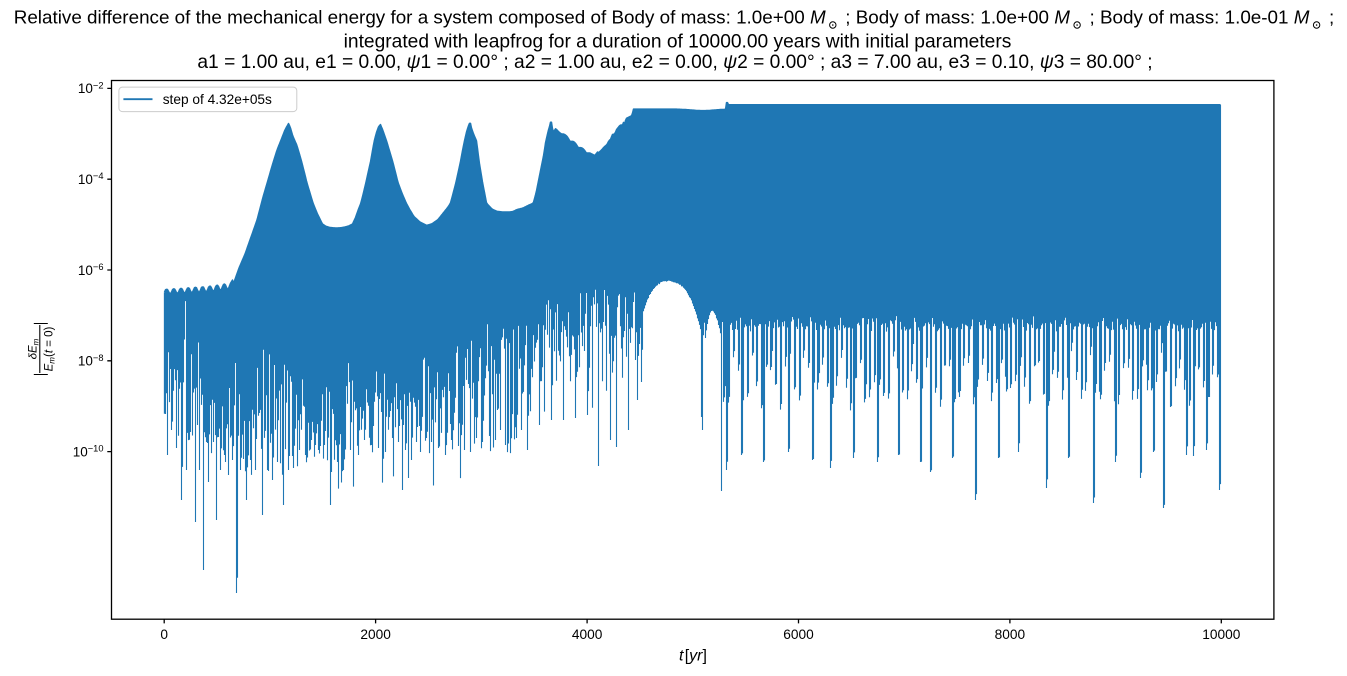 The image size is (1347, 676). Describe the element at coordinates (217, 99) in the screenshot. I see `svg-text: step of 4.32e+05s` at that location.